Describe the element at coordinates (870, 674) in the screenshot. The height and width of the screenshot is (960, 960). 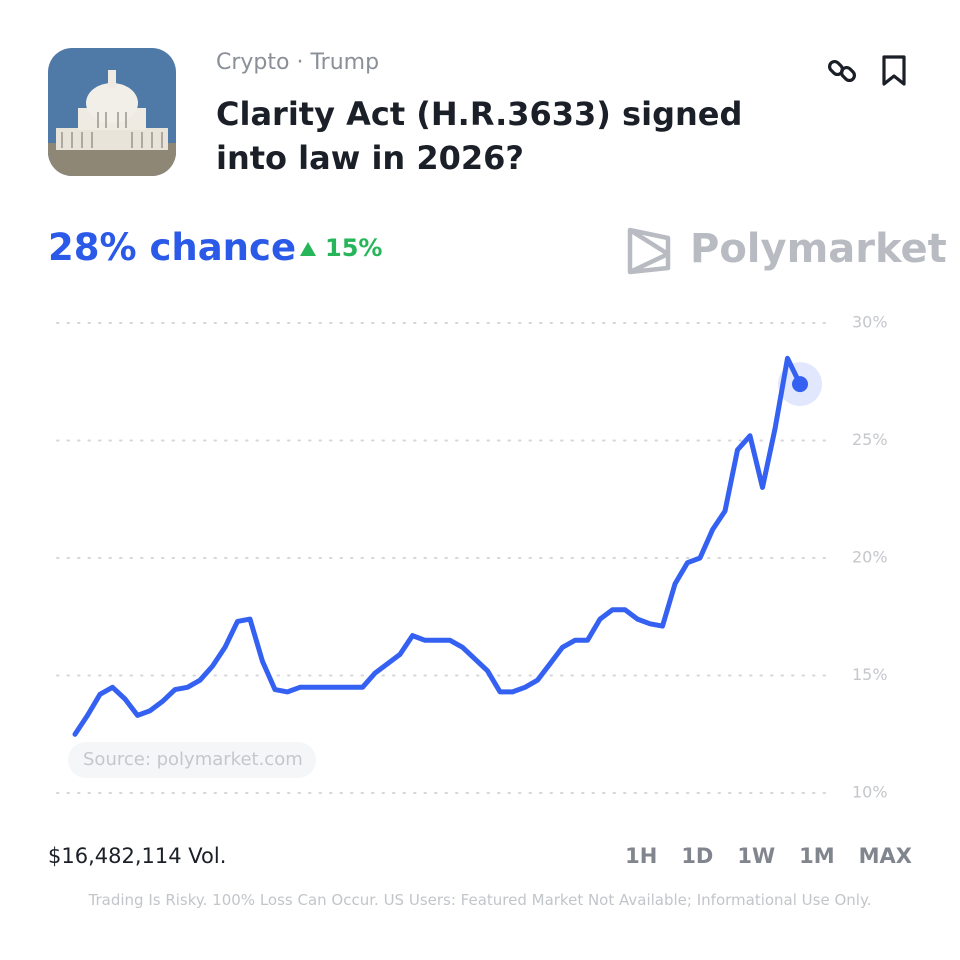
I see `y-tick-label: 15%` at that location.